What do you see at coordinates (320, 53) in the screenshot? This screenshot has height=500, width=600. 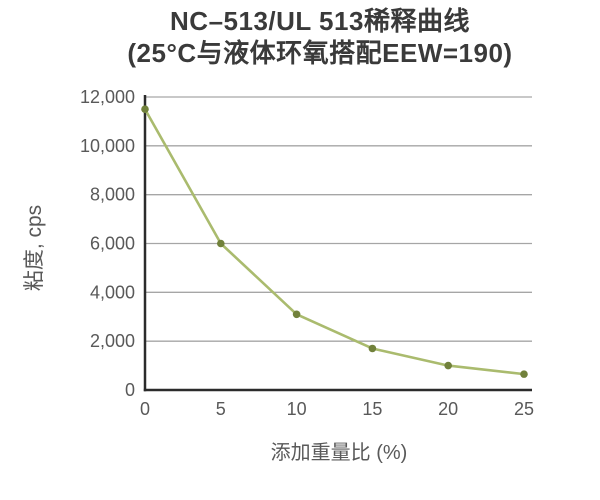 I see `chart-subtitle: (25°C与液体环氧搭配EEW=190)` at bounding box center [320, 53].